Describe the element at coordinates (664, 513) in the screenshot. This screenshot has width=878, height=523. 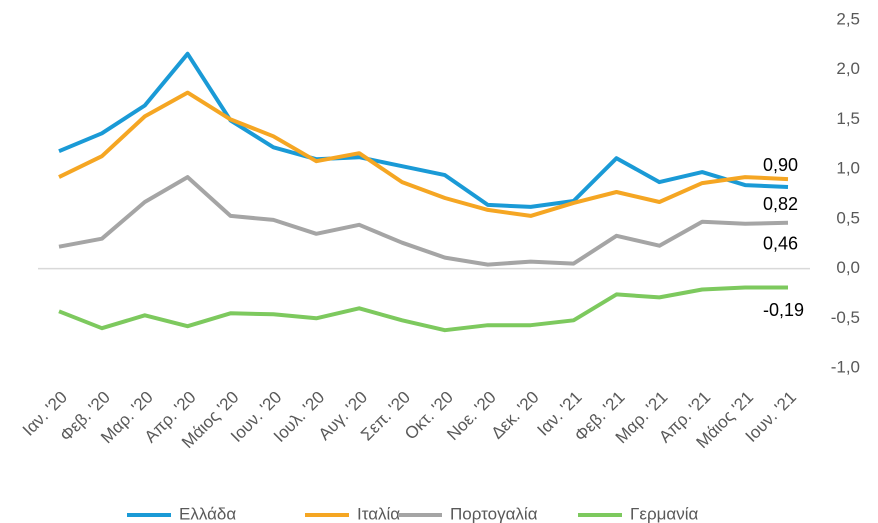
I see `legend-label: Γερμανία` at that location.